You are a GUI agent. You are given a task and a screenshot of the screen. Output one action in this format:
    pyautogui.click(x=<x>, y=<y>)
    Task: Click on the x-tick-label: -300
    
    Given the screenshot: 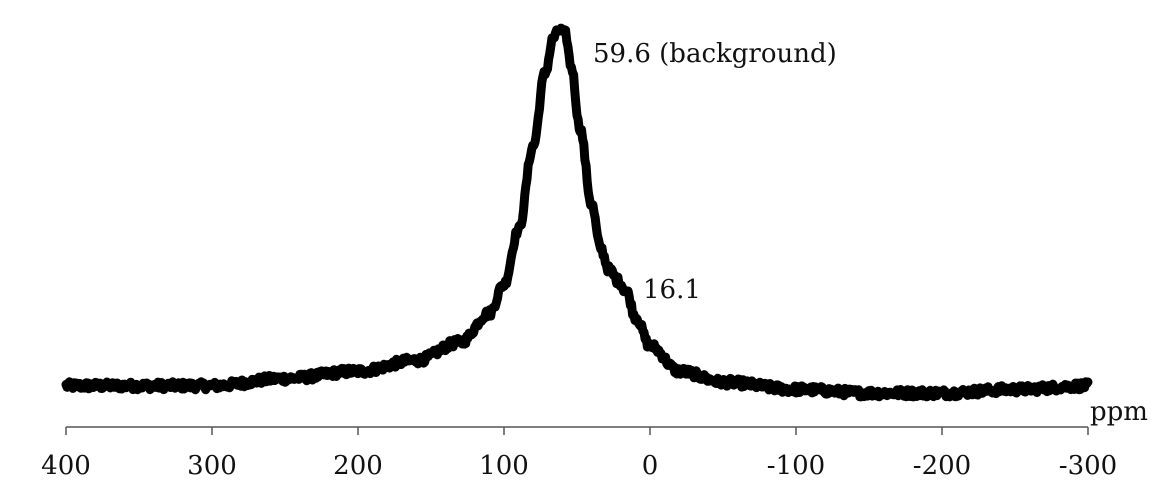 What is the action you would take?
    pyautogui.click(x=1088, y=466)
    